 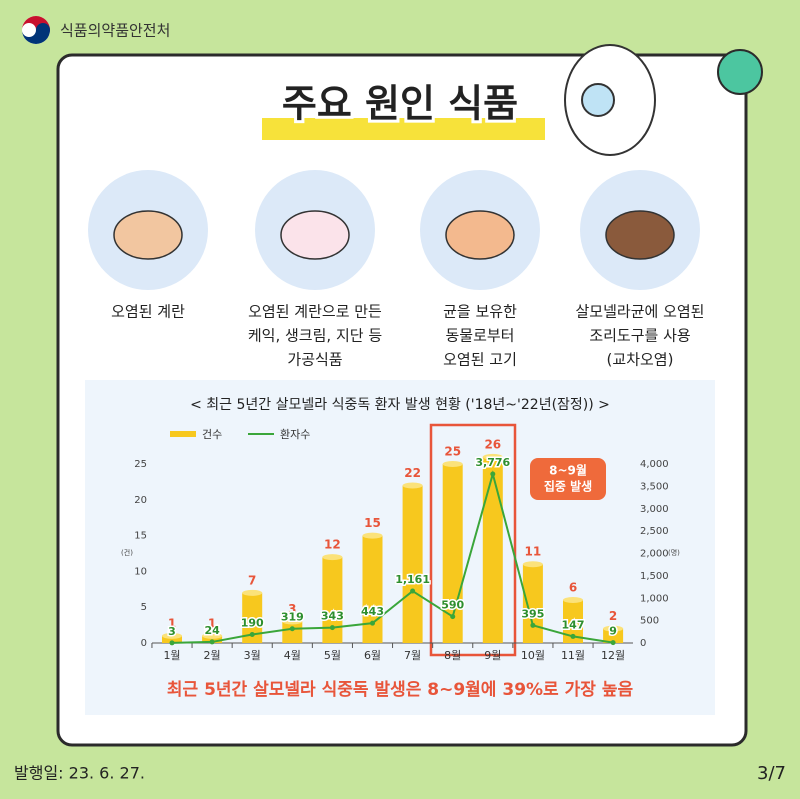 What do you see at coordinates (372, 611) in the screenshot?
I see `line-value-label: 443` at bounding box center [372, 611].